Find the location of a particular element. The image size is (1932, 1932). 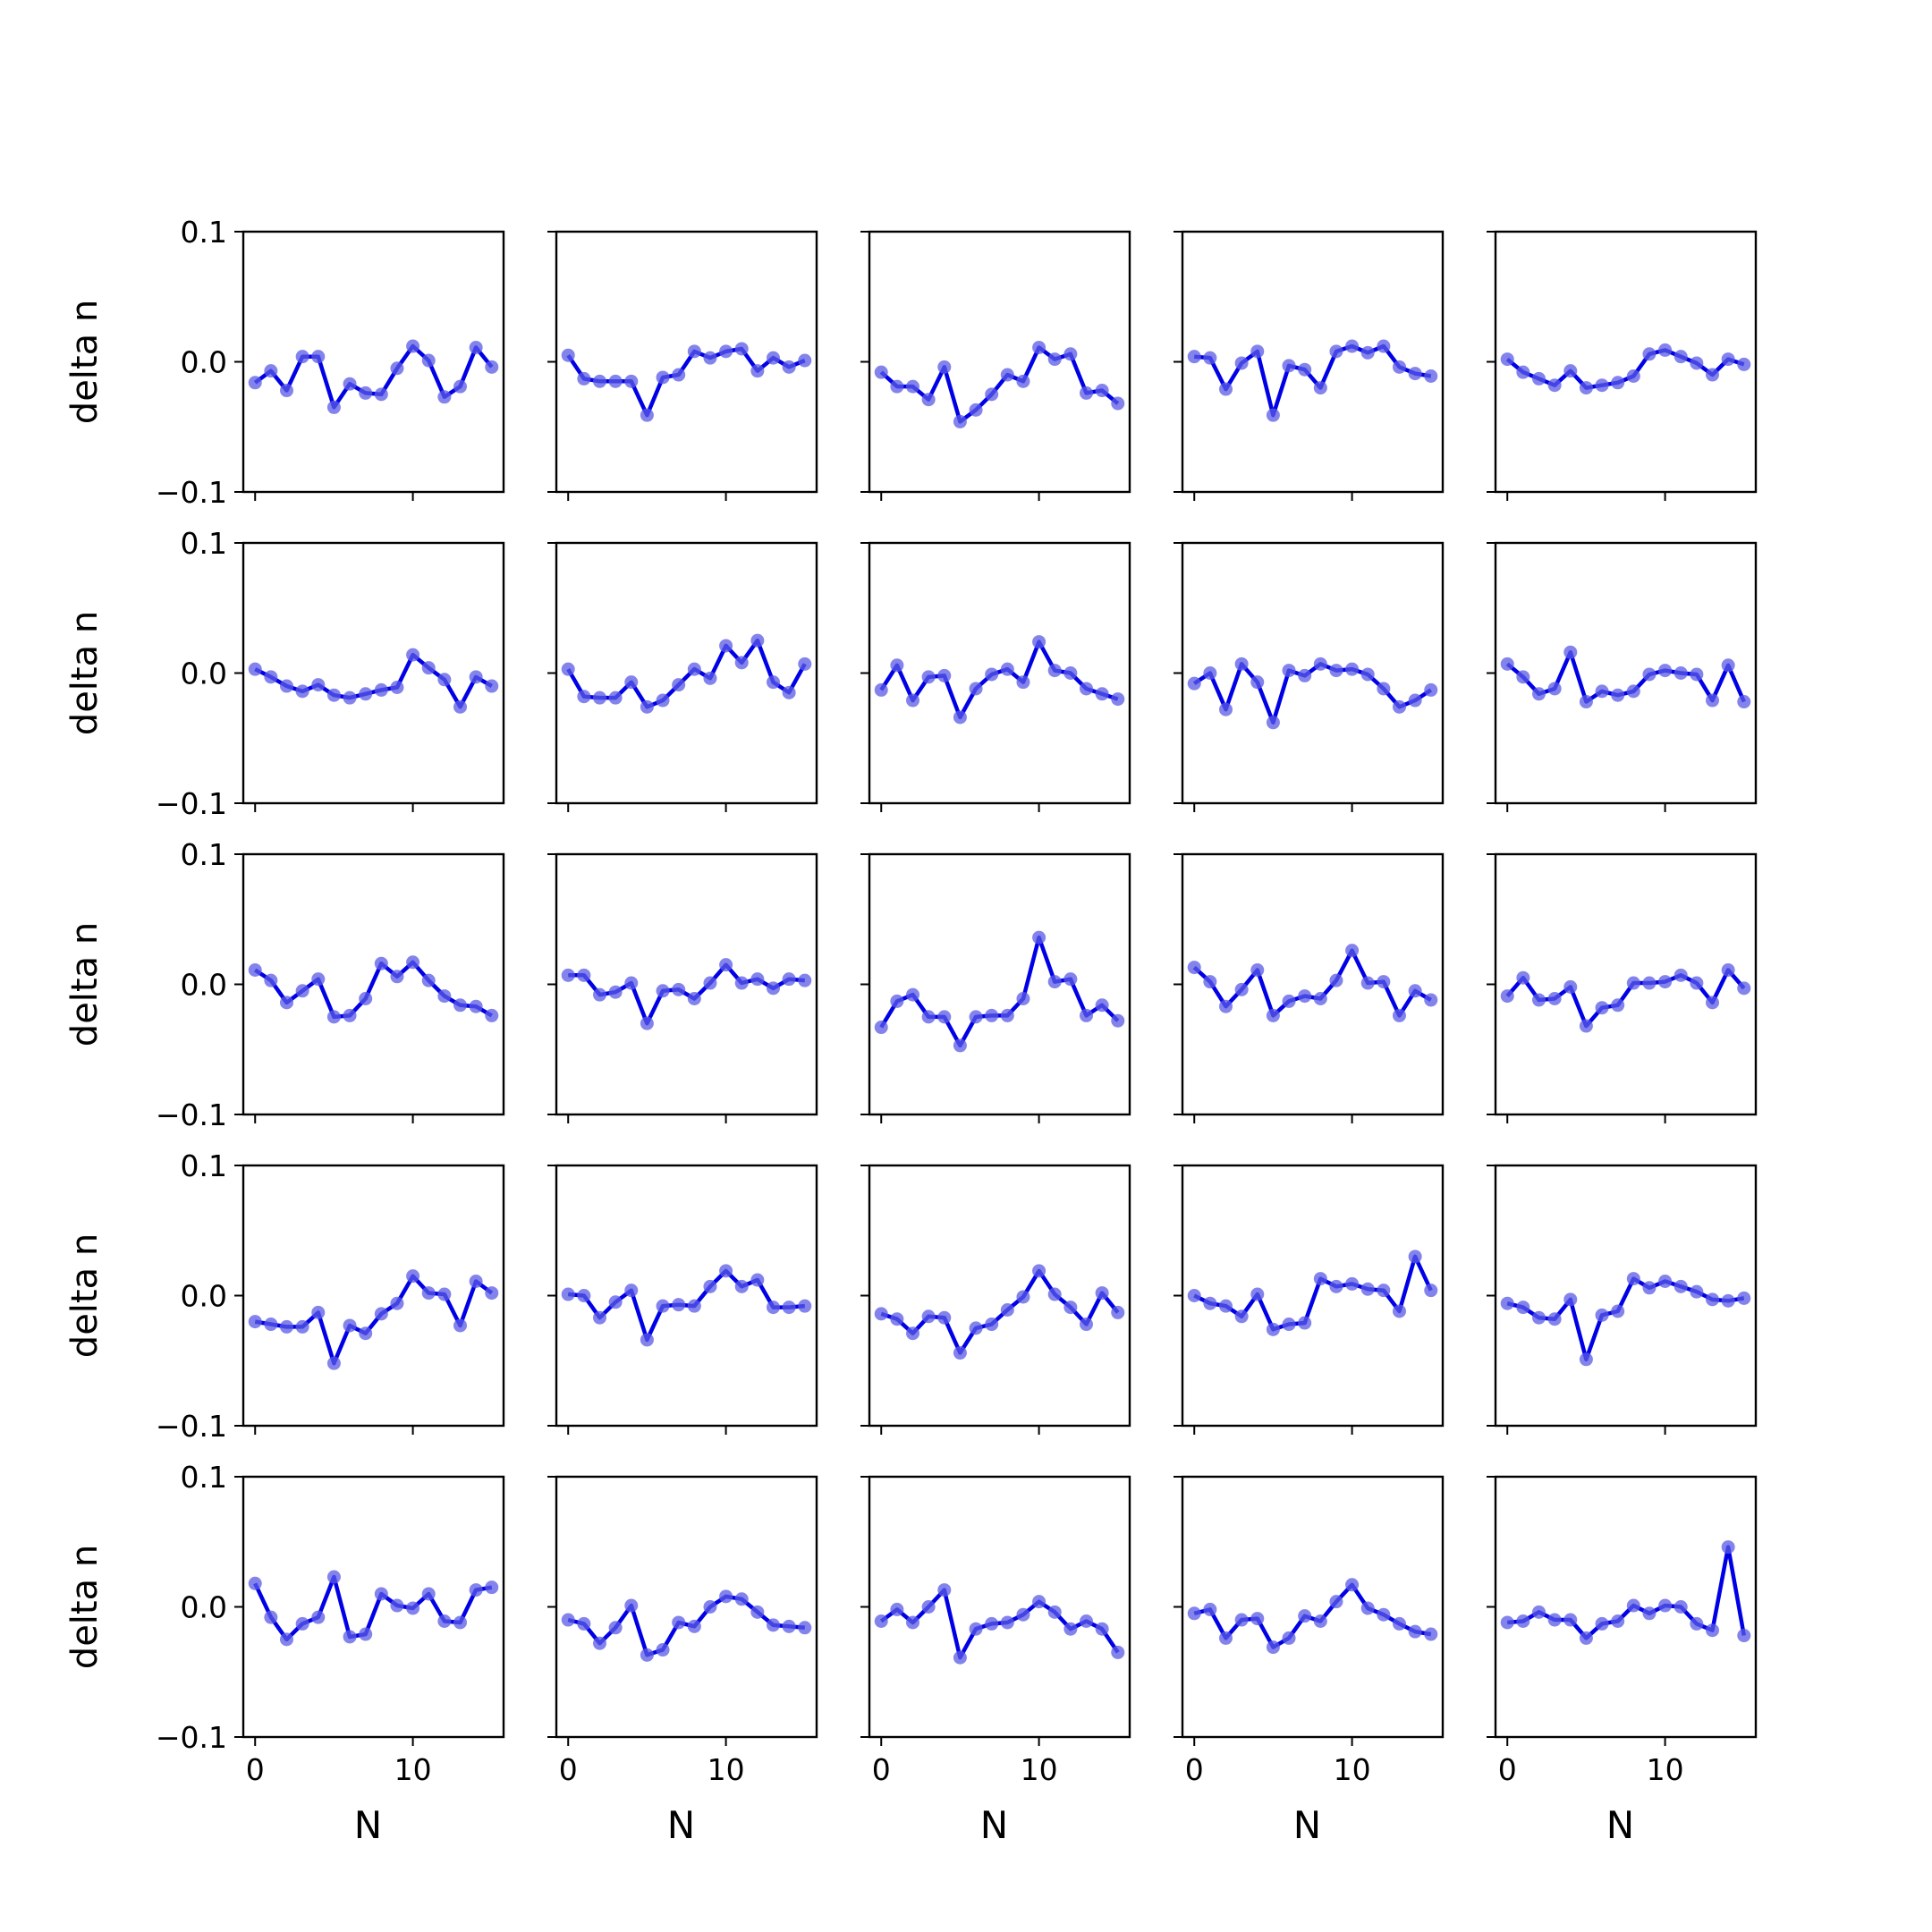

subplot-r1-c1: −0.1 0.0 0.1 delta n is located at coordinates (284, 362).